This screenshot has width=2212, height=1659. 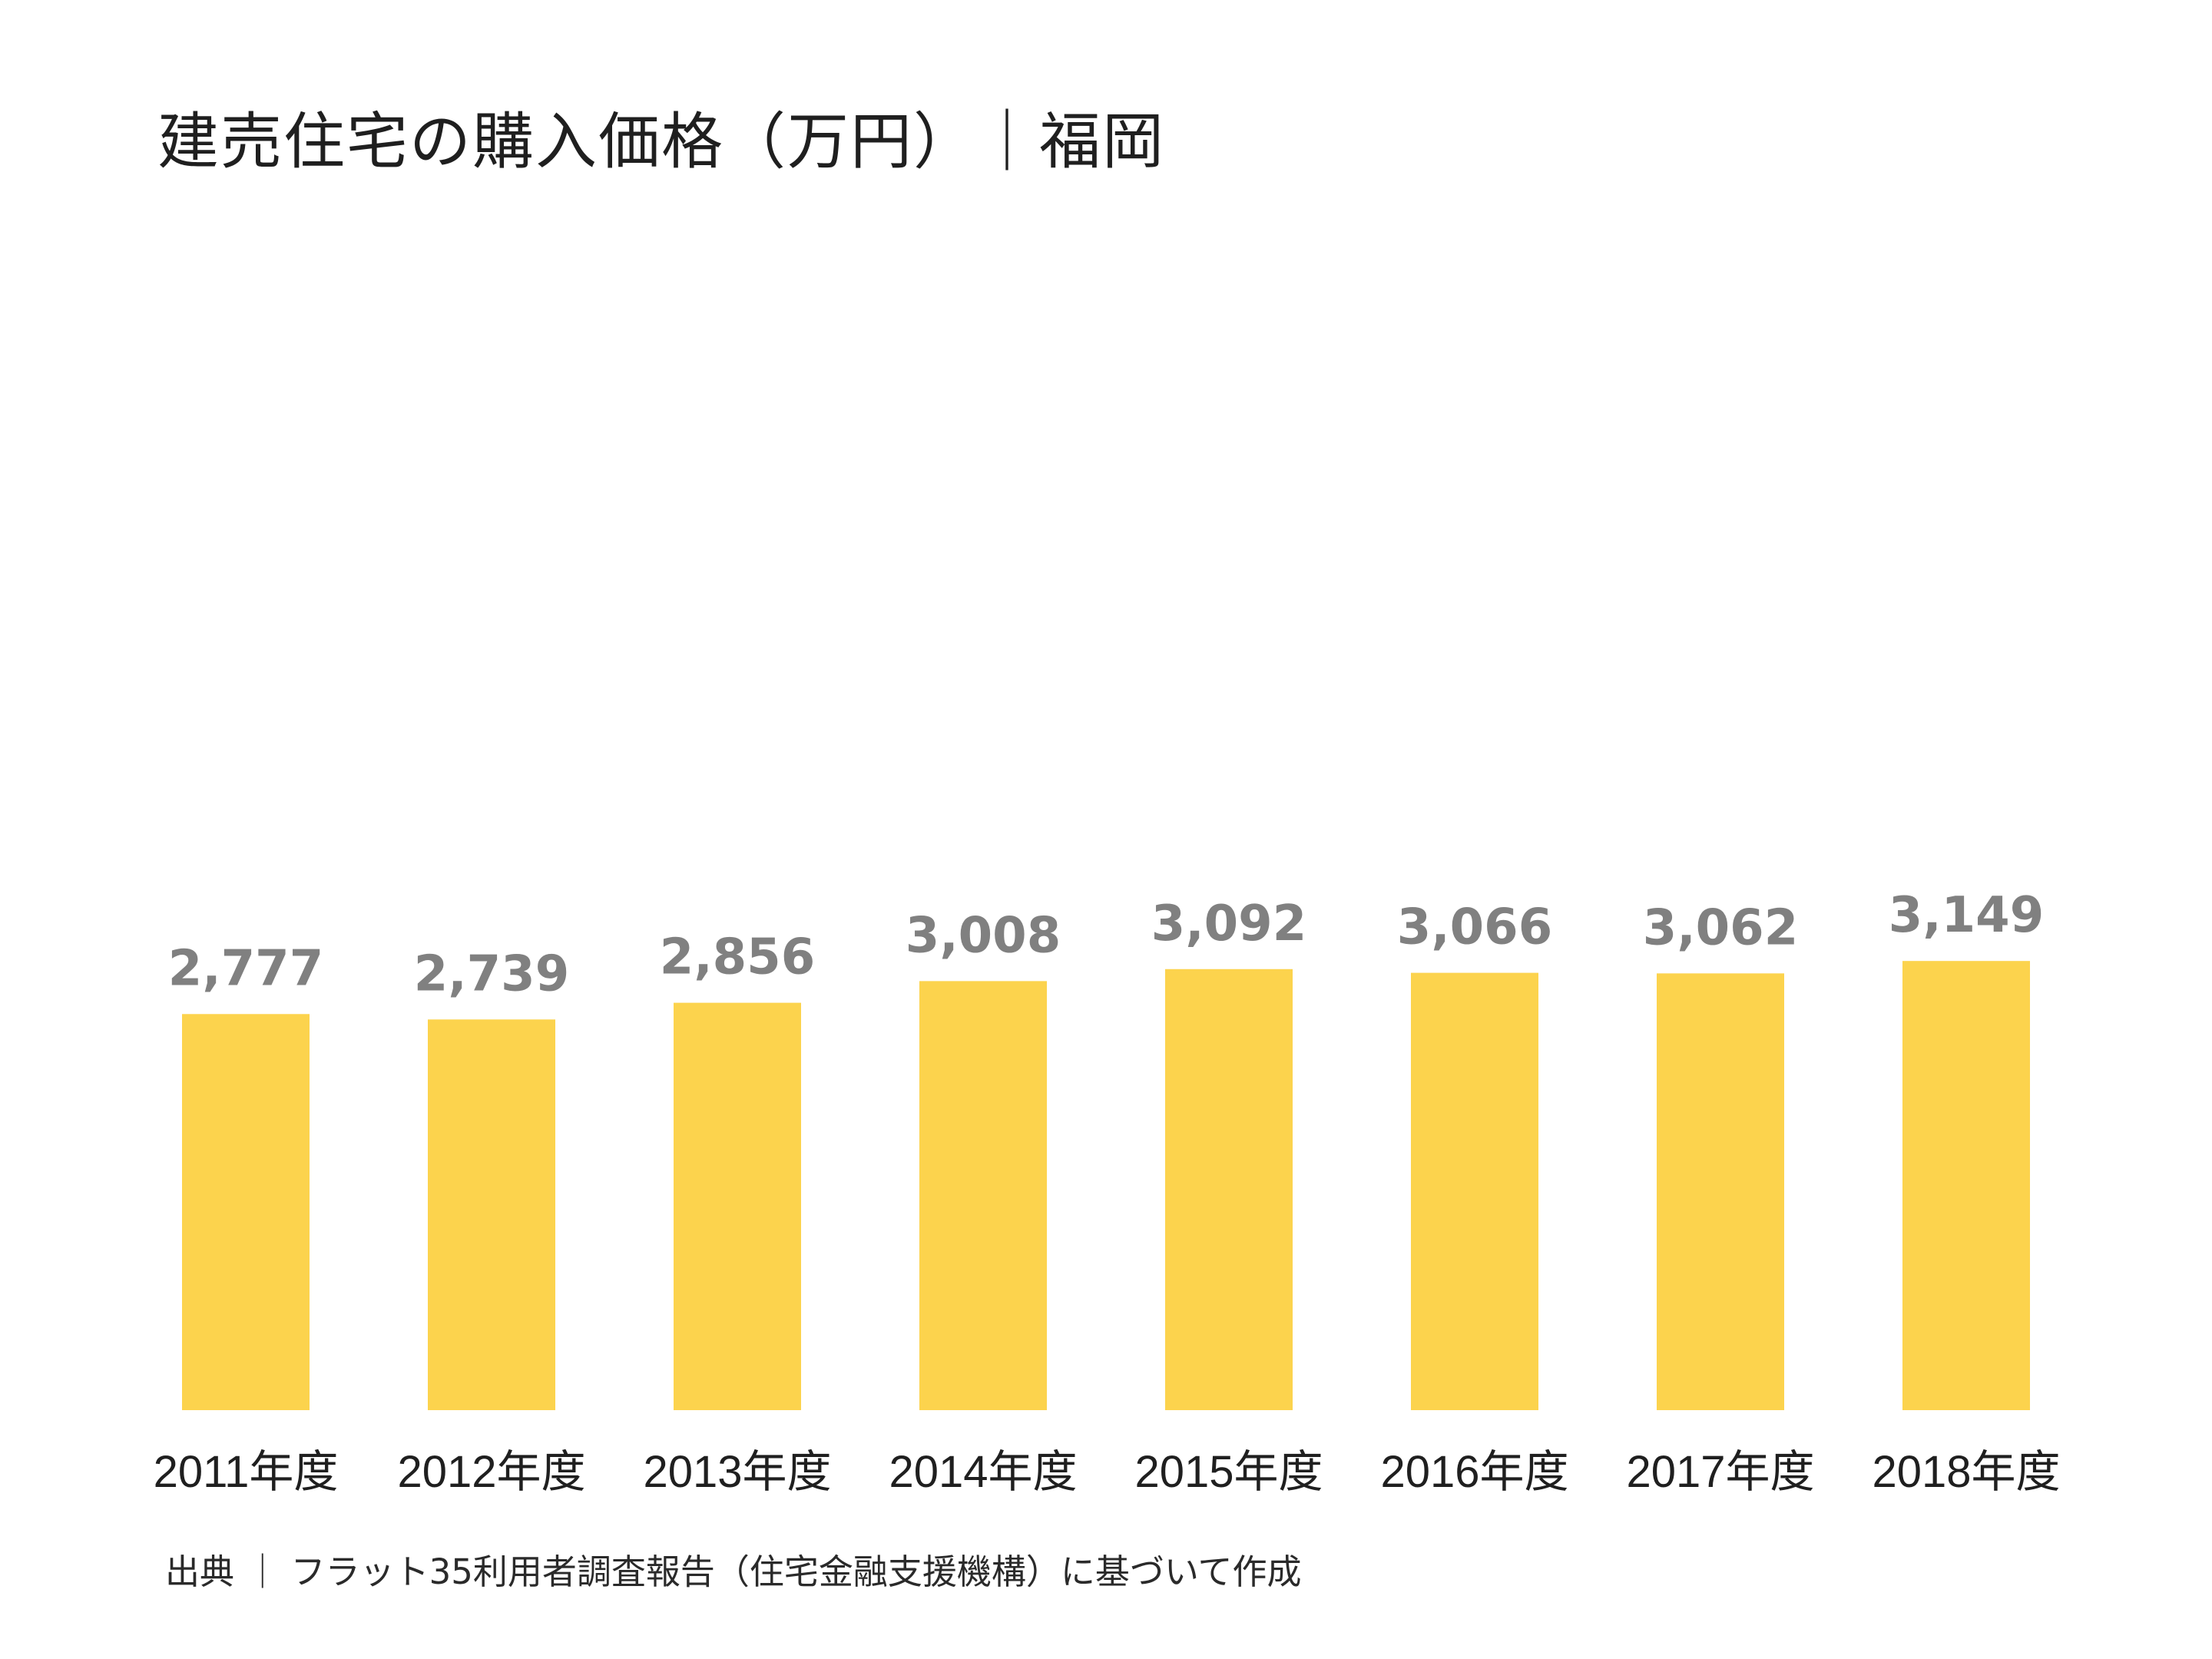 What do you see at coordinates (1720, 928) in the screenshot?
I see `value-label-2017年度: 3,062` at bounding box center [1720, 928].